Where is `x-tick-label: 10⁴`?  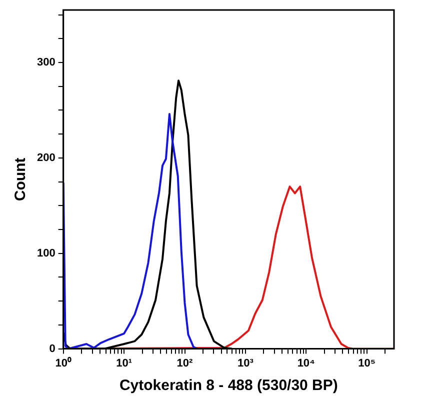 x-tick-label: 10⁴ is located at coordinates (306, 363).